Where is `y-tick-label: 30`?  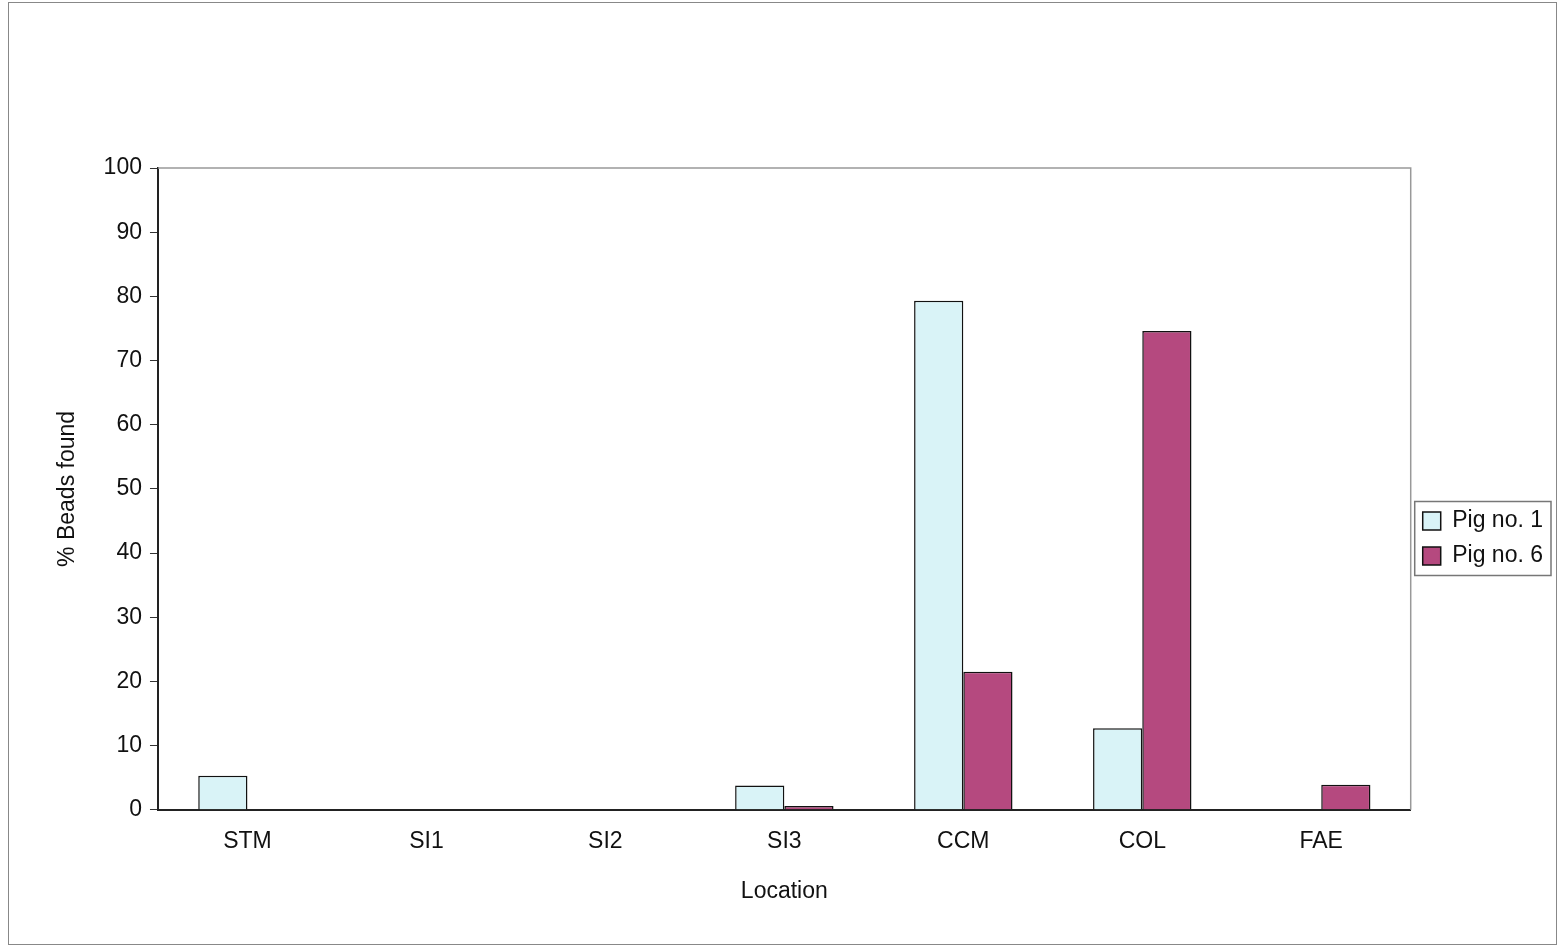 y-tick-label: 30 is located at coordinates (129, 615).